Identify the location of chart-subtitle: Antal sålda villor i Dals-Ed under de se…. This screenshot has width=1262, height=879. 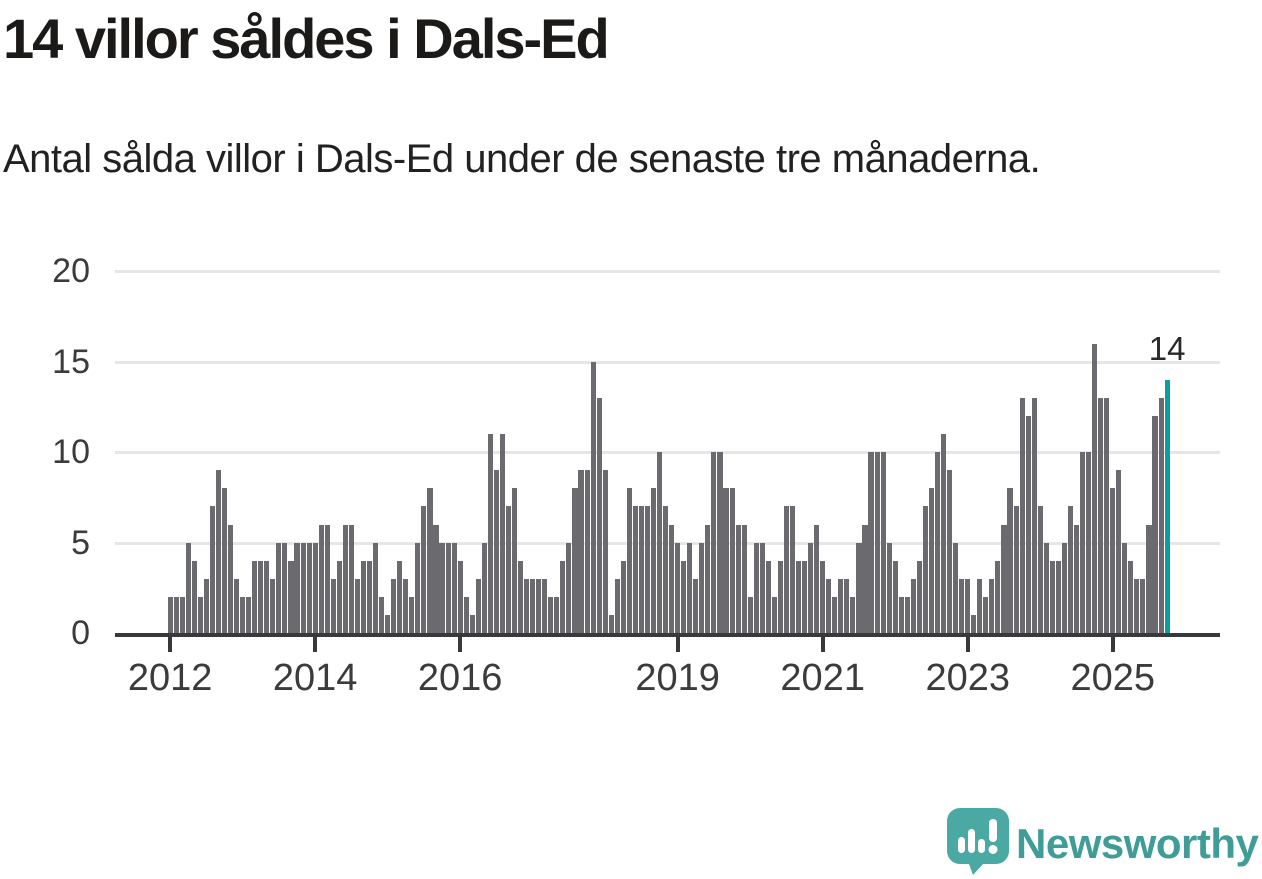
(522, 159).